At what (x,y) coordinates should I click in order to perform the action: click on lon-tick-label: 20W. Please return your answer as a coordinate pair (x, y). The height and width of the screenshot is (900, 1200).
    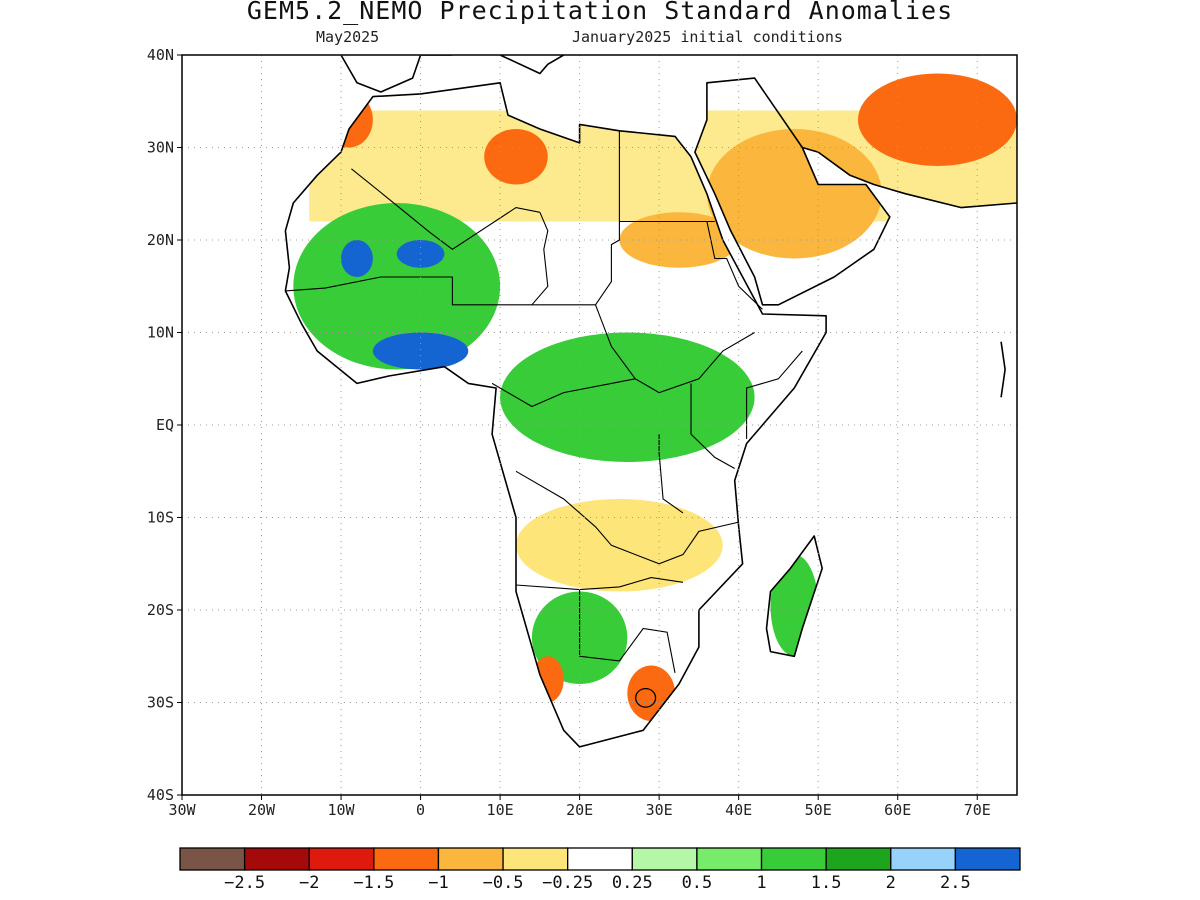
    Looking at the image, I should click on (262, 810).